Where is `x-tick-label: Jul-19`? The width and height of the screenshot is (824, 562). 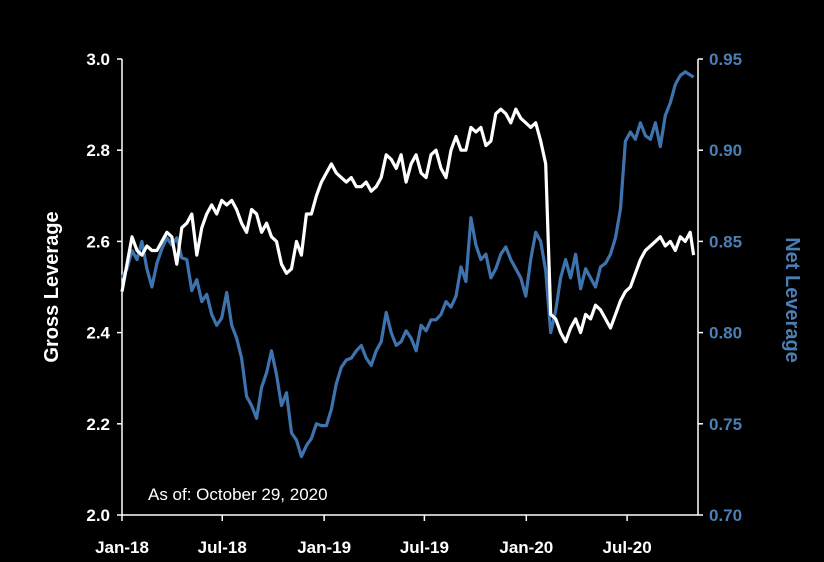
x-tick-label: Jul-19 is located at coordinates (424, 547).